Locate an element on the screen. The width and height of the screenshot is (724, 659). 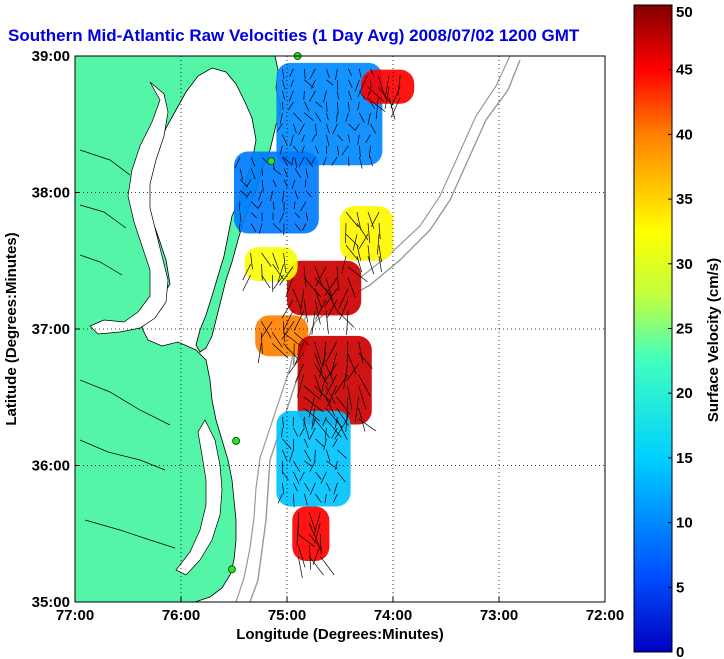
y-axis-label: Latitude (Degrees:Minutes) is located at coordinates (11, 328).